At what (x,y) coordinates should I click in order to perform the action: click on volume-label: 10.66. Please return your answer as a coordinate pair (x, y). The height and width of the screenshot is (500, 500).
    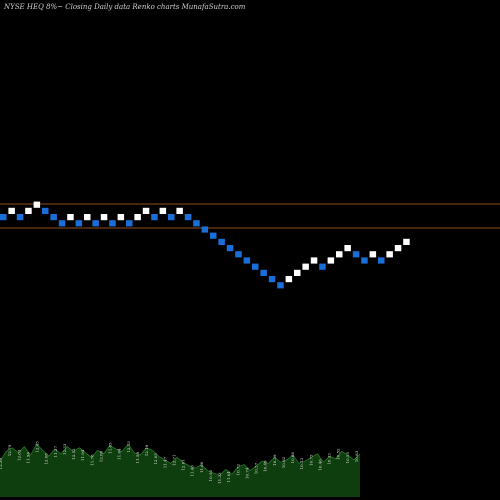
    Looking at the image, I should click on (292, 458).